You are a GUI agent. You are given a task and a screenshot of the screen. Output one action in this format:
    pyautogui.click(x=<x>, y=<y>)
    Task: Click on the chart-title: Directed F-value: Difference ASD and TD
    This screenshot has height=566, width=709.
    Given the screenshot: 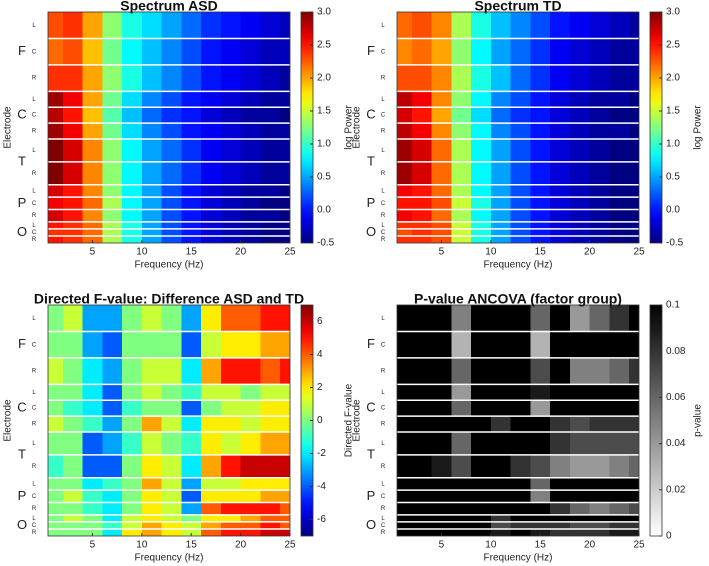 What is the action you would take?
    pyautogui.click(x=169, y=299)
    